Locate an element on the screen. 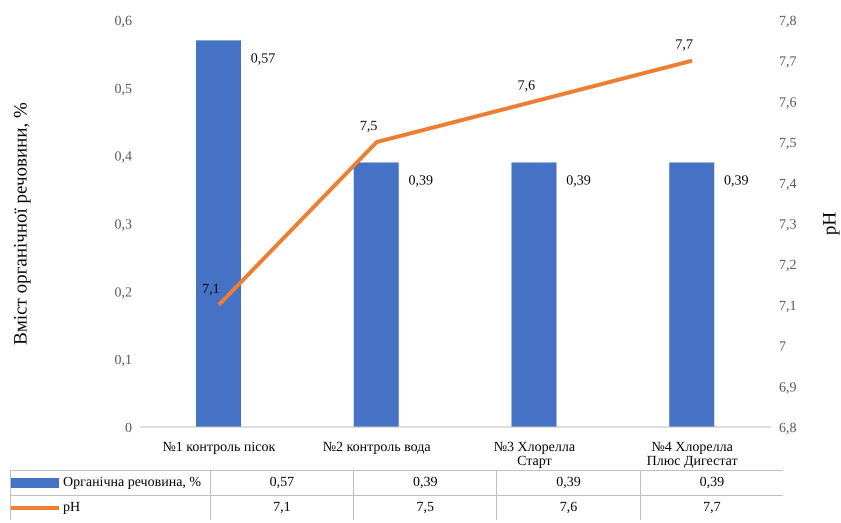 The image size is (841, 523). text: 0,57 is located at coordinates (263, 58).